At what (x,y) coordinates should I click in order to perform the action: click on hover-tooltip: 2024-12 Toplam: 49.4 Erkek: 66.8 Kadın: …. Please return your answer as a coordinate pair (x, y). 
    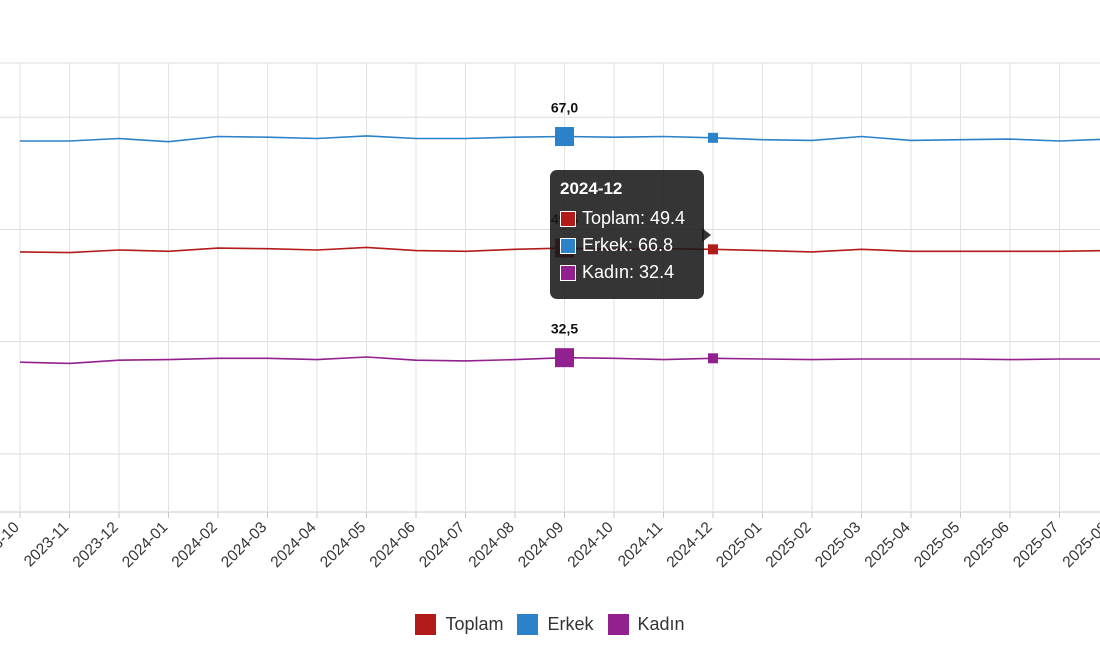
    Looking at the image, I should click on (630, 234).